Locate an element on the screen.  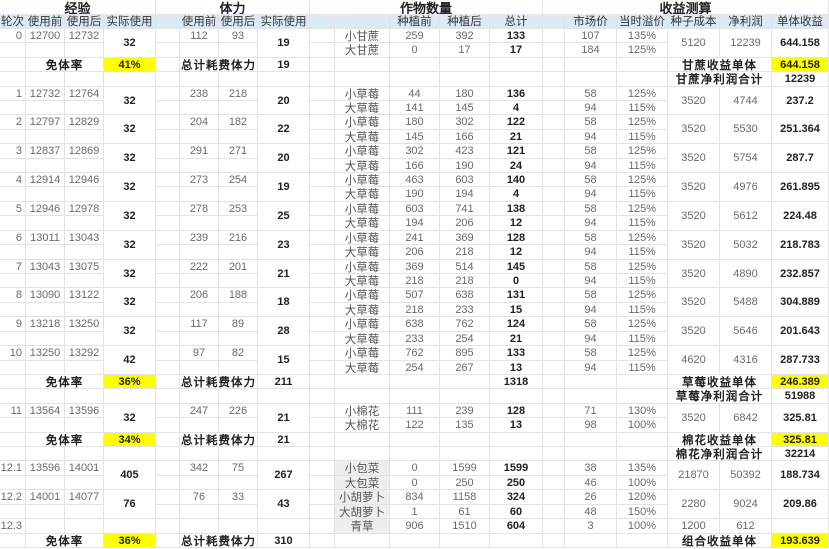
column-header is located at coordinates (362, 21).